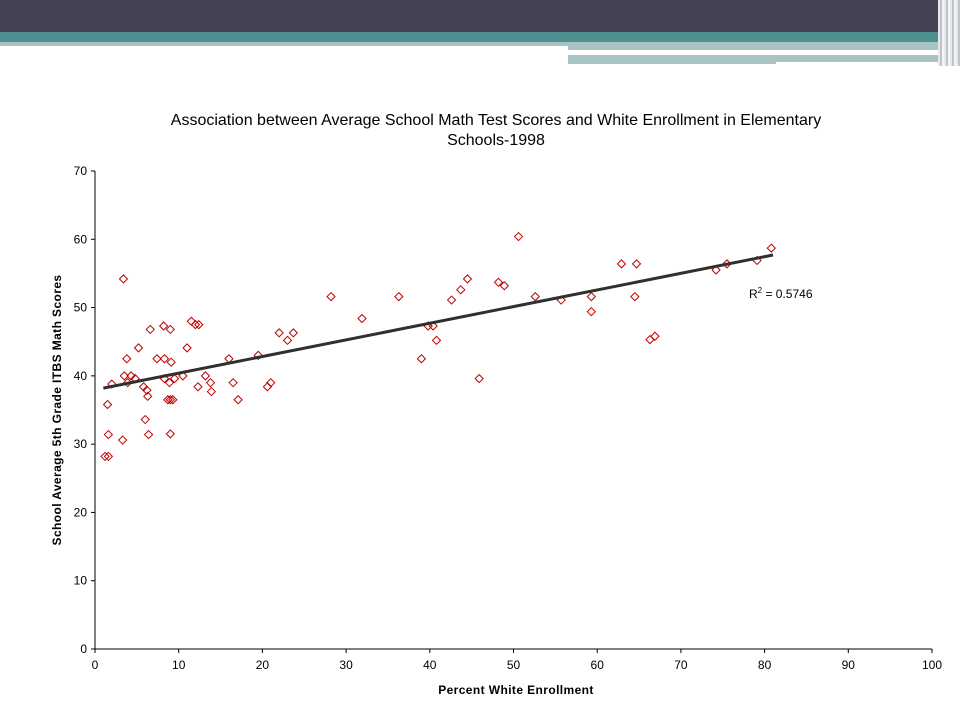 This screenshot has height=720, width=960. I want to click on x-tick-label: 0, so click(95, 665).